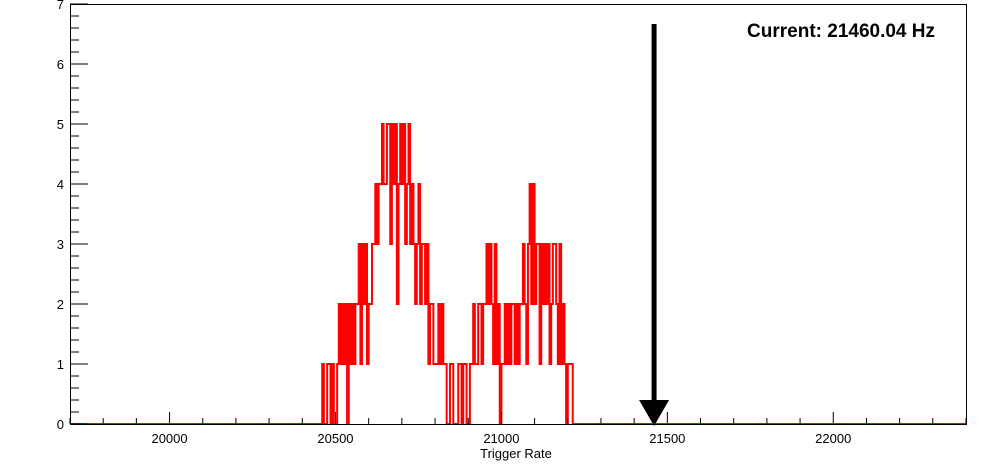 Image resolution: width=996 pixels, height=472 pixels. Describe the element at coordinates (72, 216) in the screenshot. I see `y-axis: 0 1 2 3 4 5 6 7` at that location.